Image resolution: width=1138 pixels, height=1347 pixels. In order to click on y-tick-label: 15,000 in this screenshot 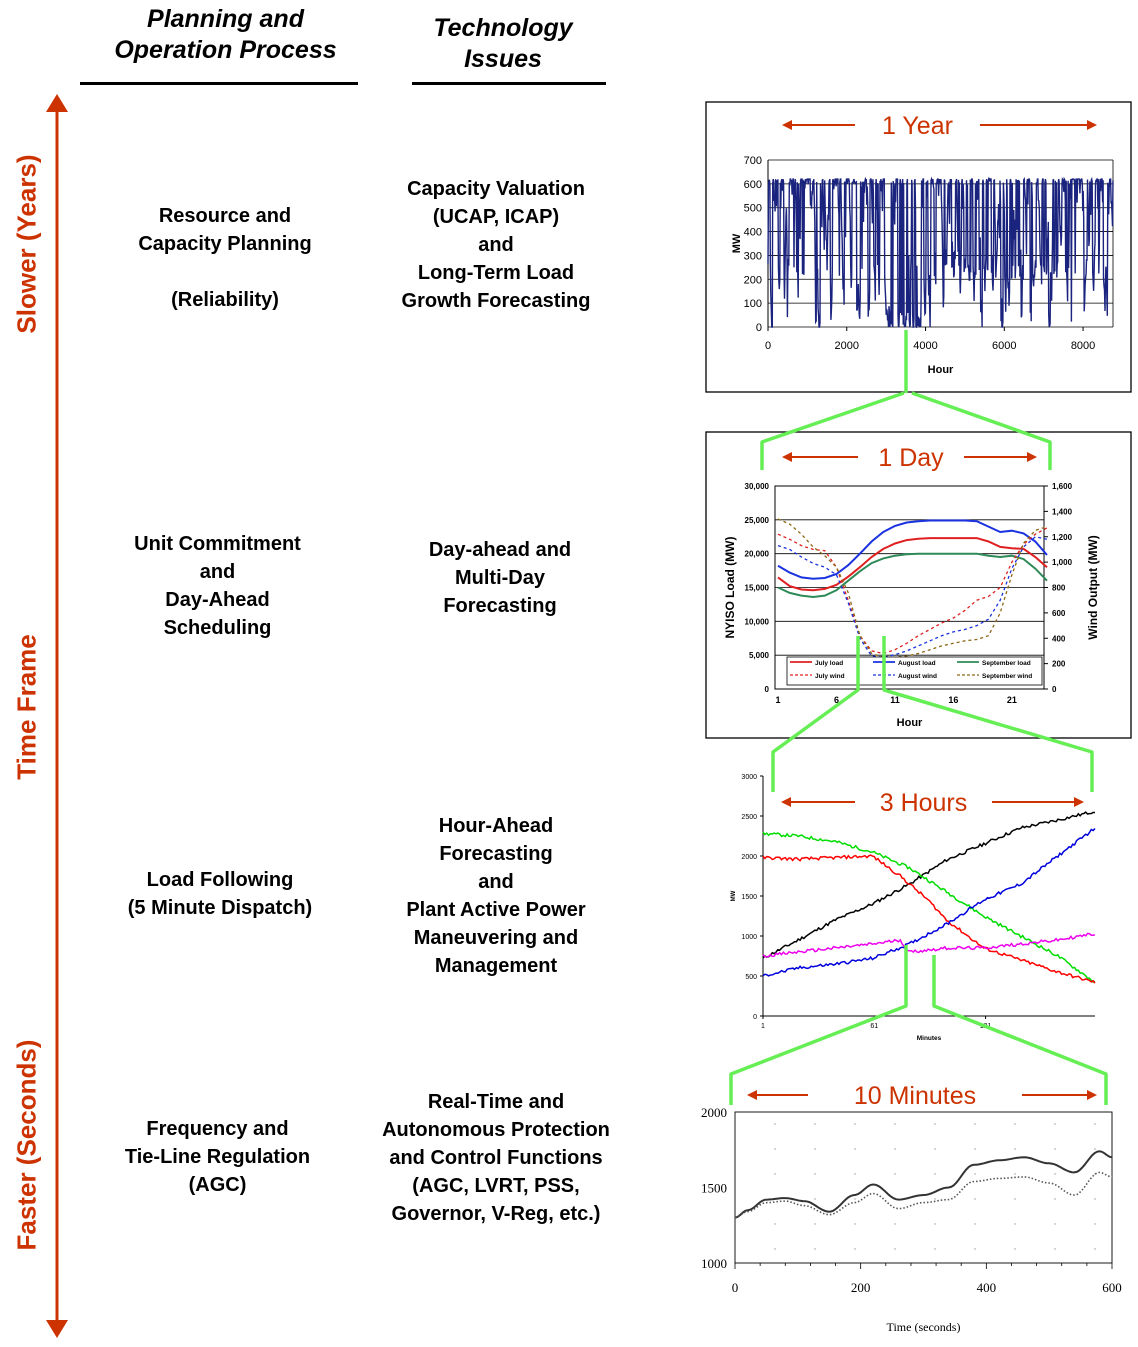, I will do `click(757, 588)`.